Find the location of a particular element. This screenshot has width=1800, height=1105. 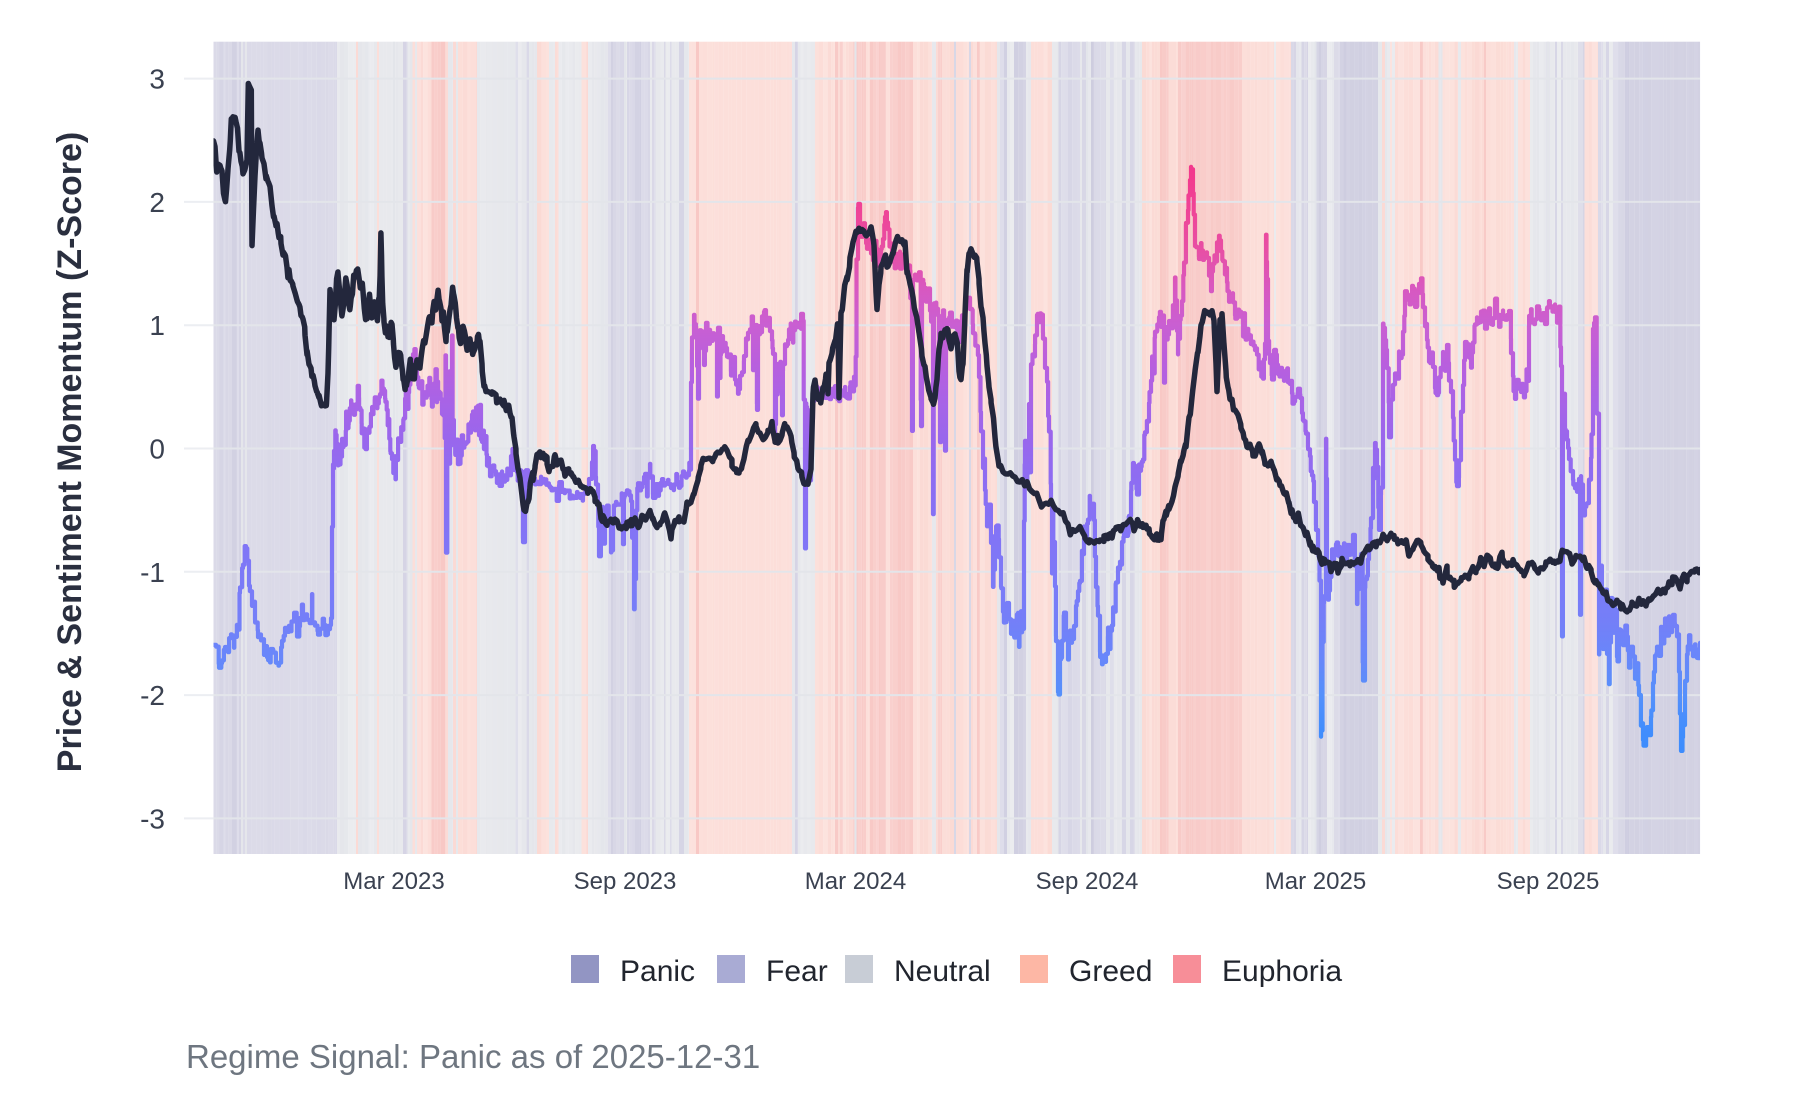

svg-text: Neutral is located at coordinates (942, 971).